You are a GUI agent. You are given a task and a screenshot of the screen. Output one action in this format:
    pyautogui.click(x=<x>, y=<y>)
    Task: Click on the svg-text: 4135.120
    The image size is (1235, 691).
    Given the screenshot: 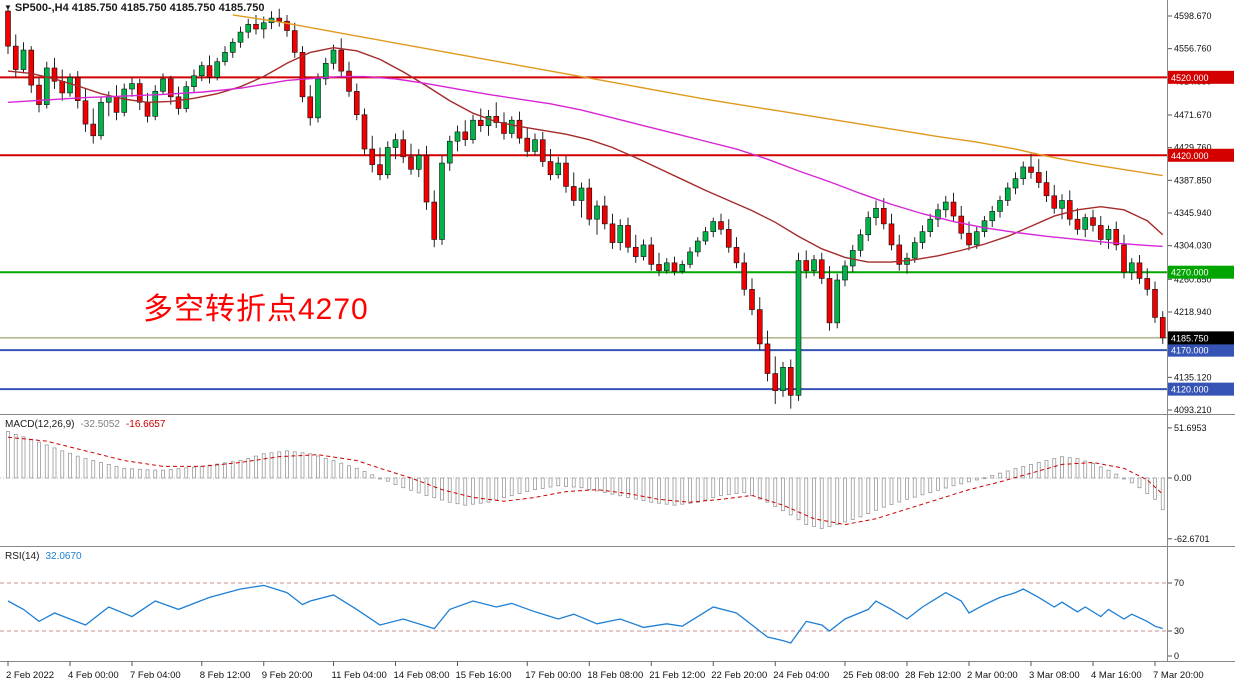 What is the action you would take?
    pyautogui.click(x=1193, y=377)
    